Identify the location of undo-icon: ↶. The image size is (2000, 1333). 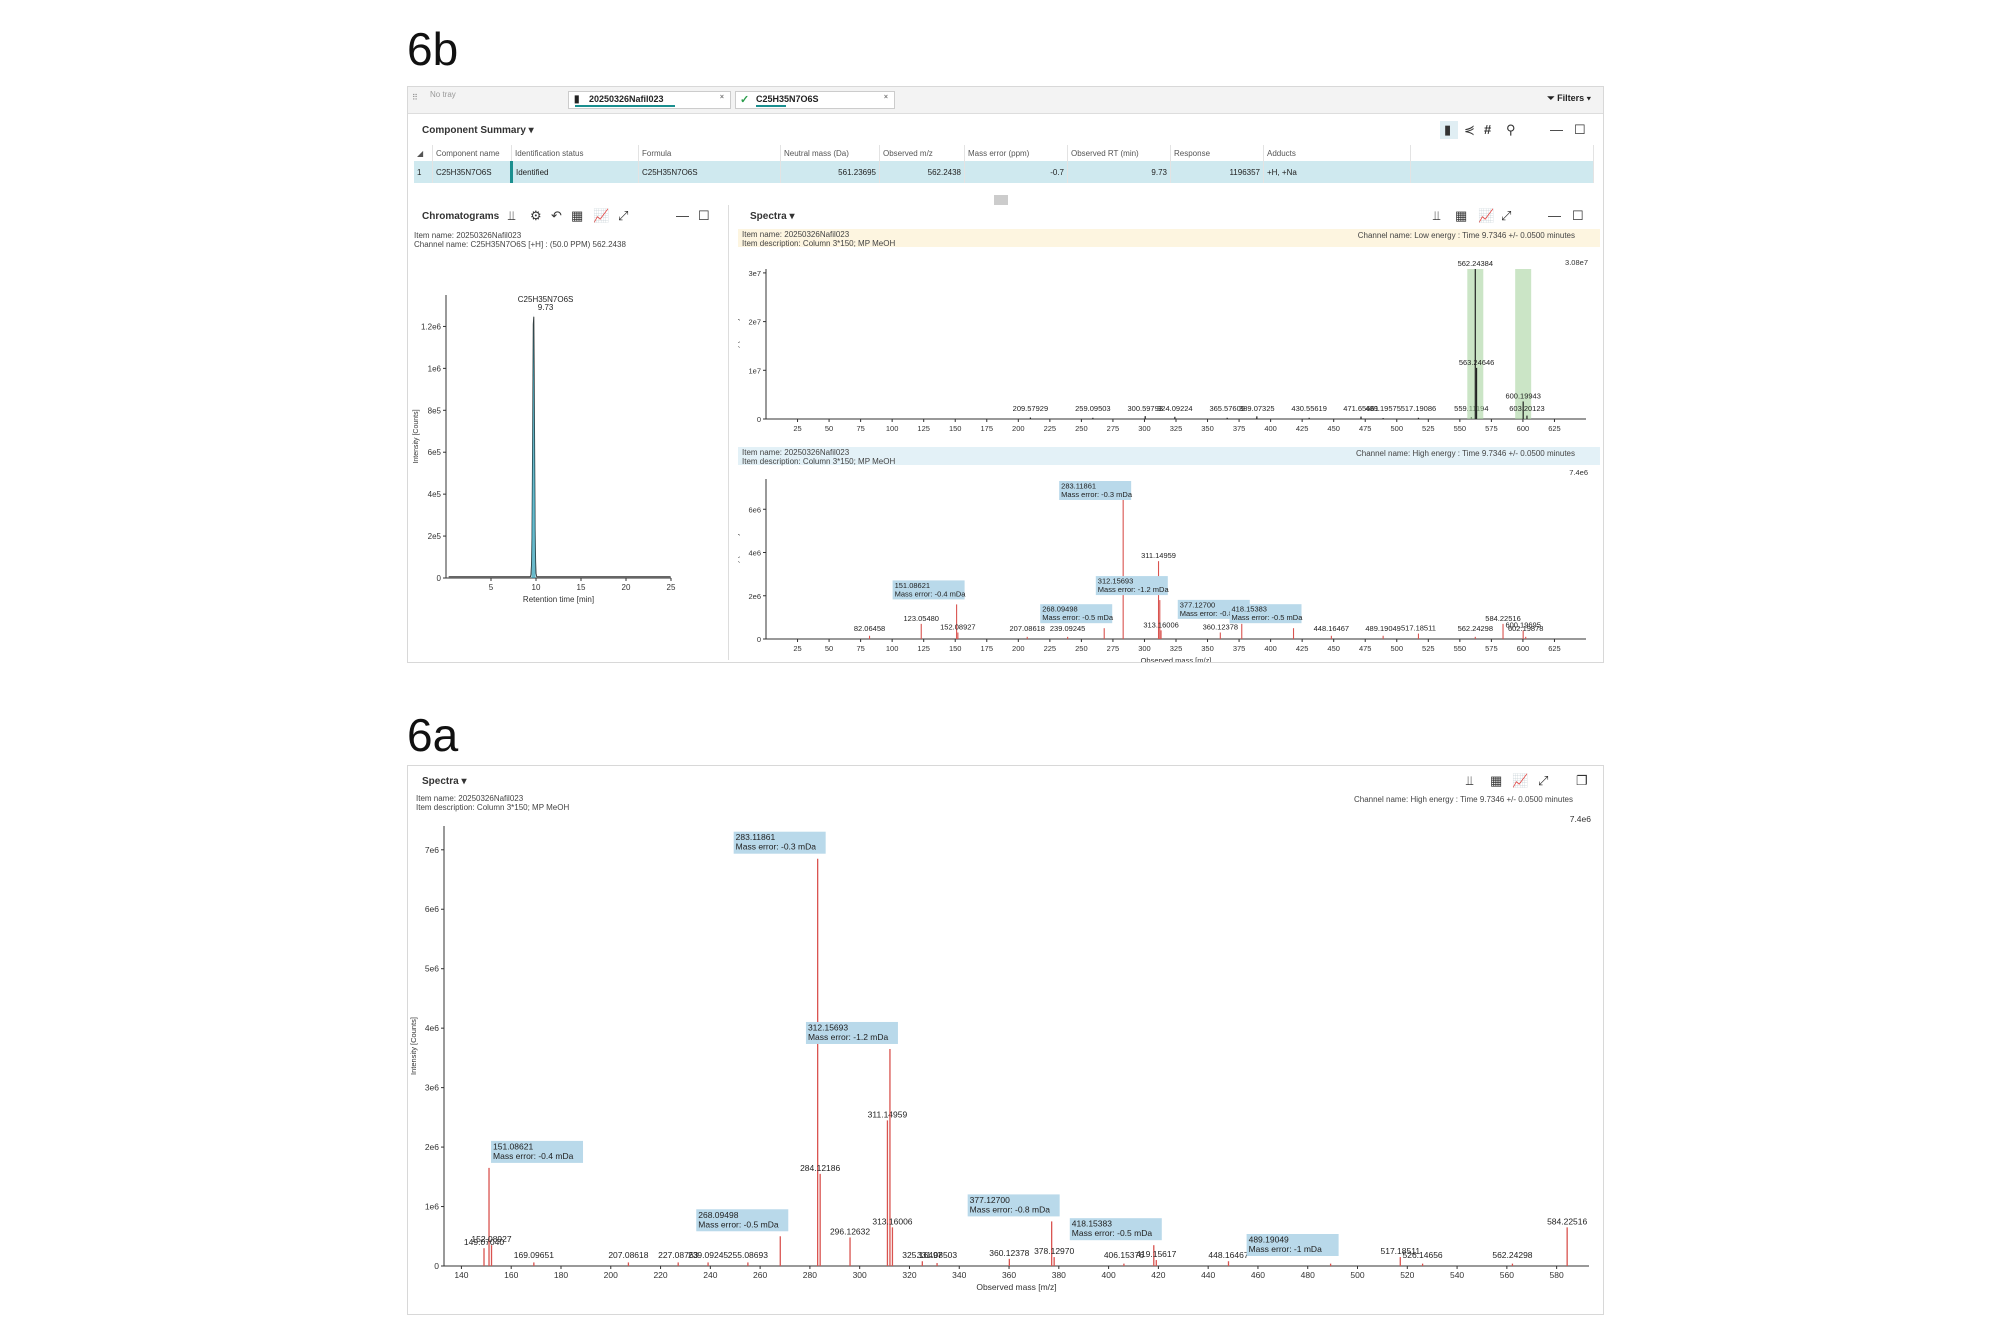
(556, 215).